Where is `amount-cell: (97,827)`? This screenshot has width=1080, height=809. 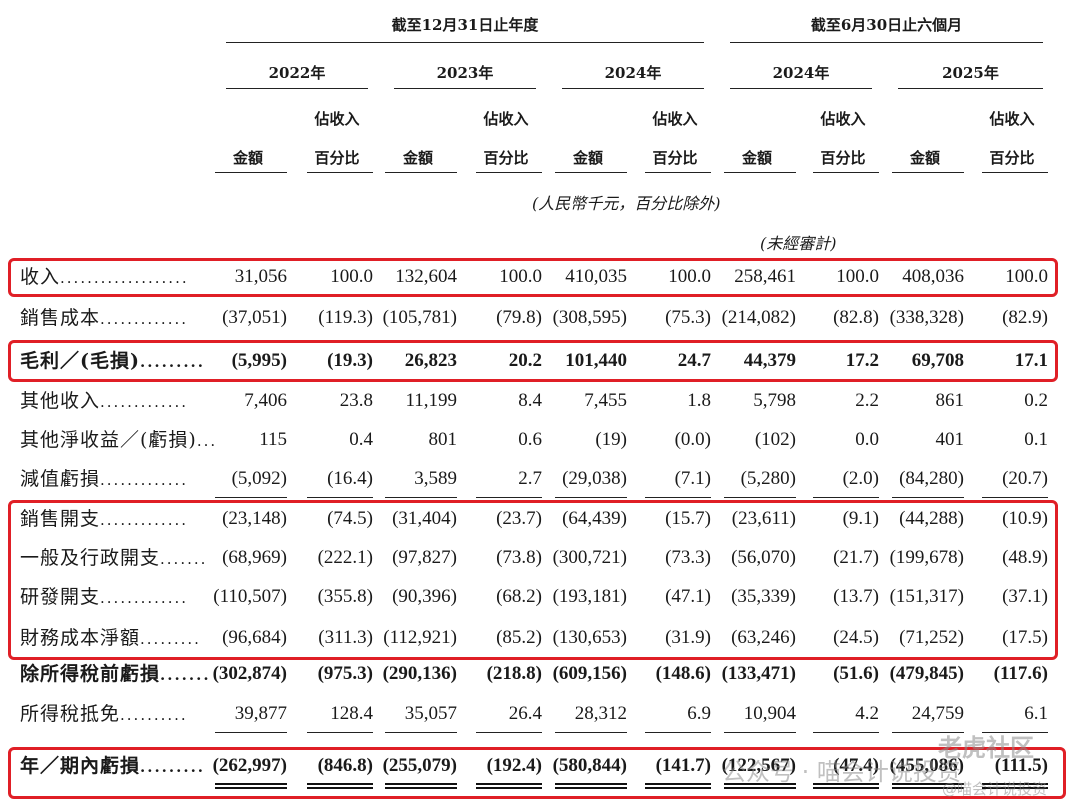
amount-cell: (97,827) is located at coordinates (424, 557).